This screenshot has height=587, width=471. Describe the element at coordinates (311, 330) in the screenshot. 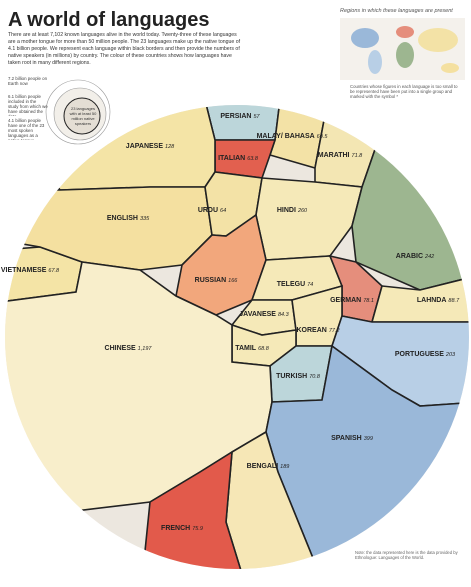

I see `language-name: KOREAN` at that location.